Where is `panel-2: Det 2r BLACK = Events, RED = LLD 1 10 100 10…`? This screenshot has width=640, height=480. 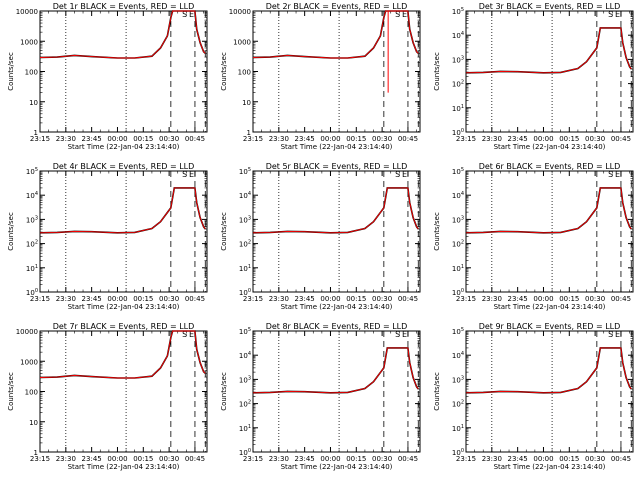 panel-2: Det 2r BLACK = Events, RED = LLD 1 10 100 10… is located at coordinates (320, 76).